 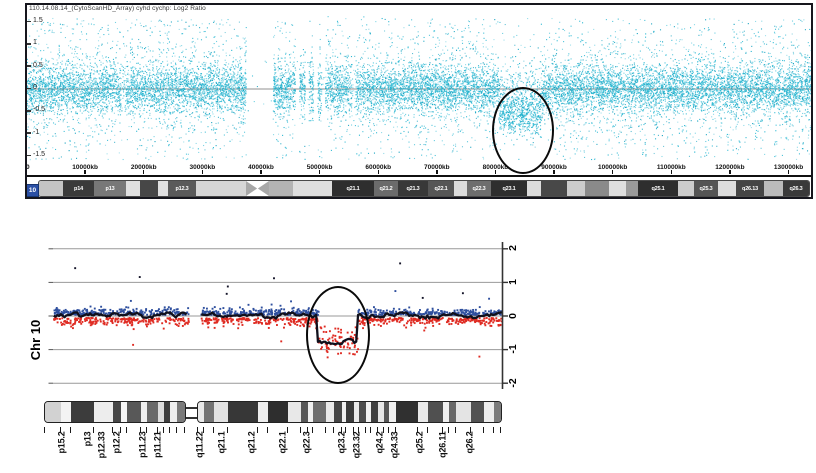 What do you see at coordinates (36, 132) in the screenshot?
I see `y-tick-label: -1` at bounding box center [36, 132].